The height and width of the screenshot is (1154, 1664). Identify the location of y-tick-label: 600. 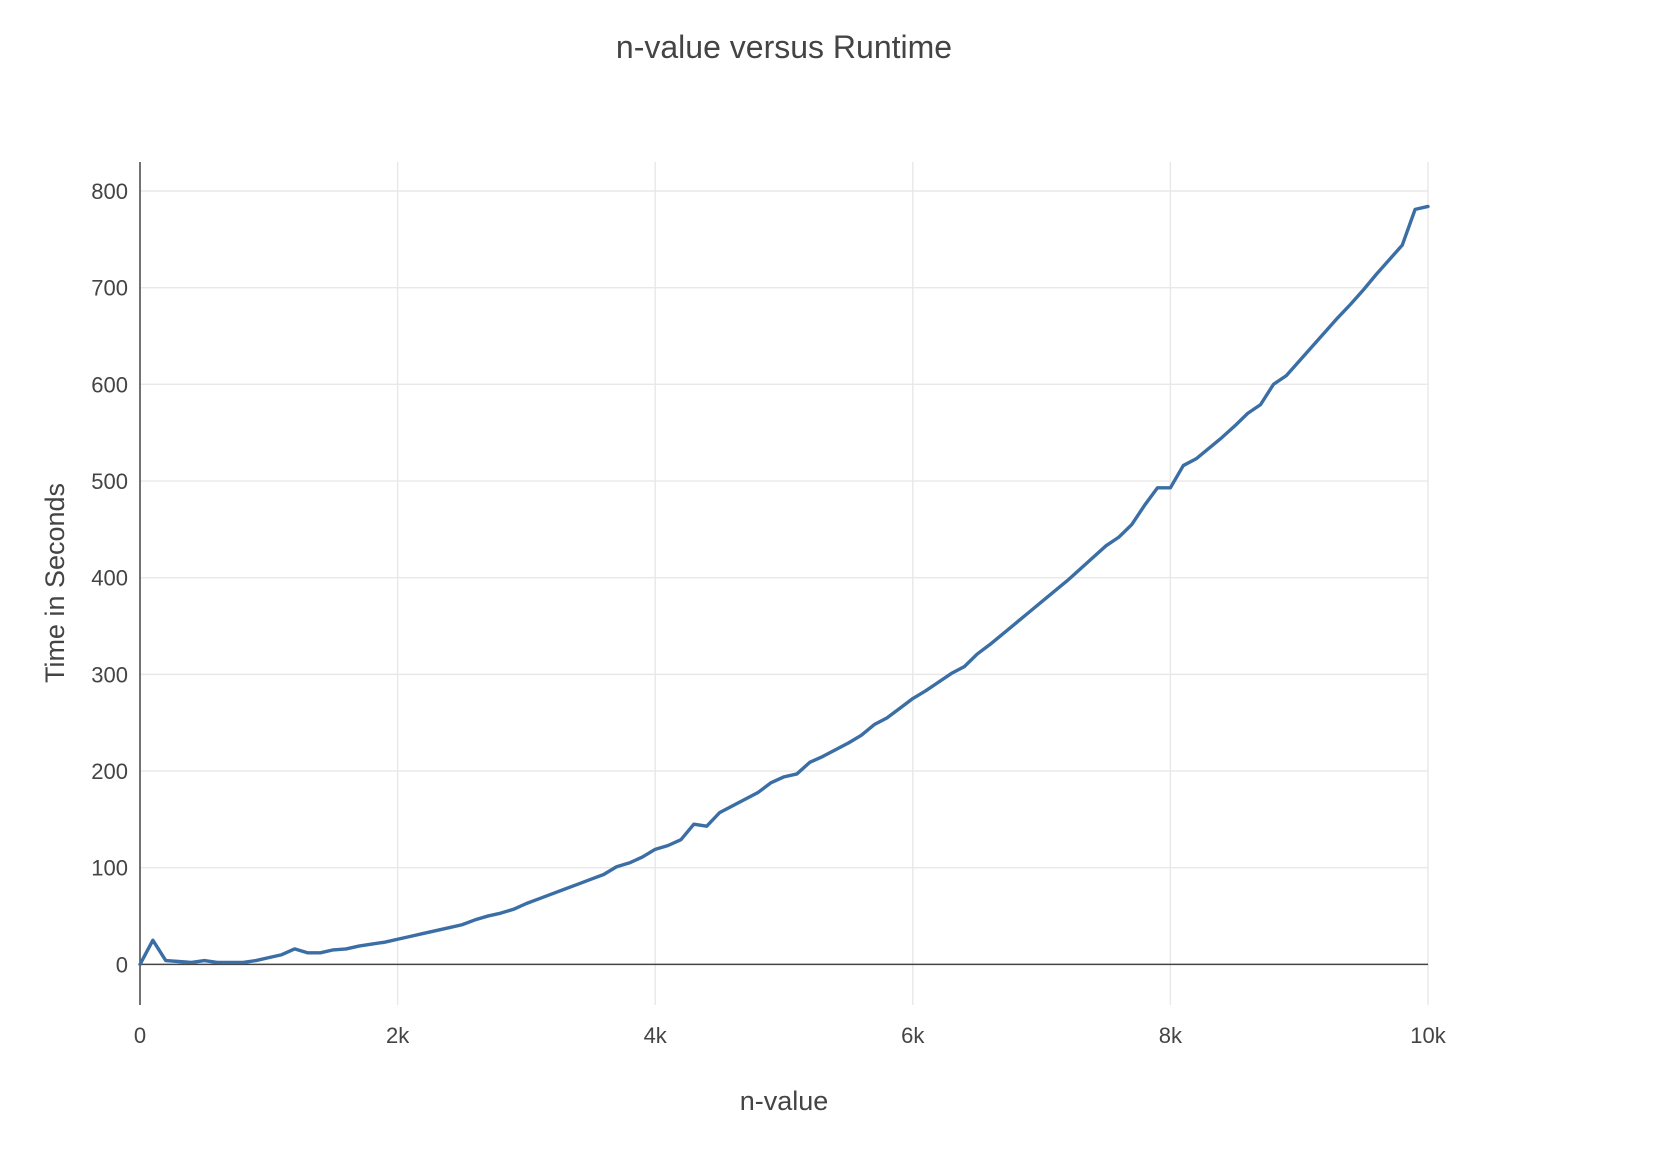
(109, 384).